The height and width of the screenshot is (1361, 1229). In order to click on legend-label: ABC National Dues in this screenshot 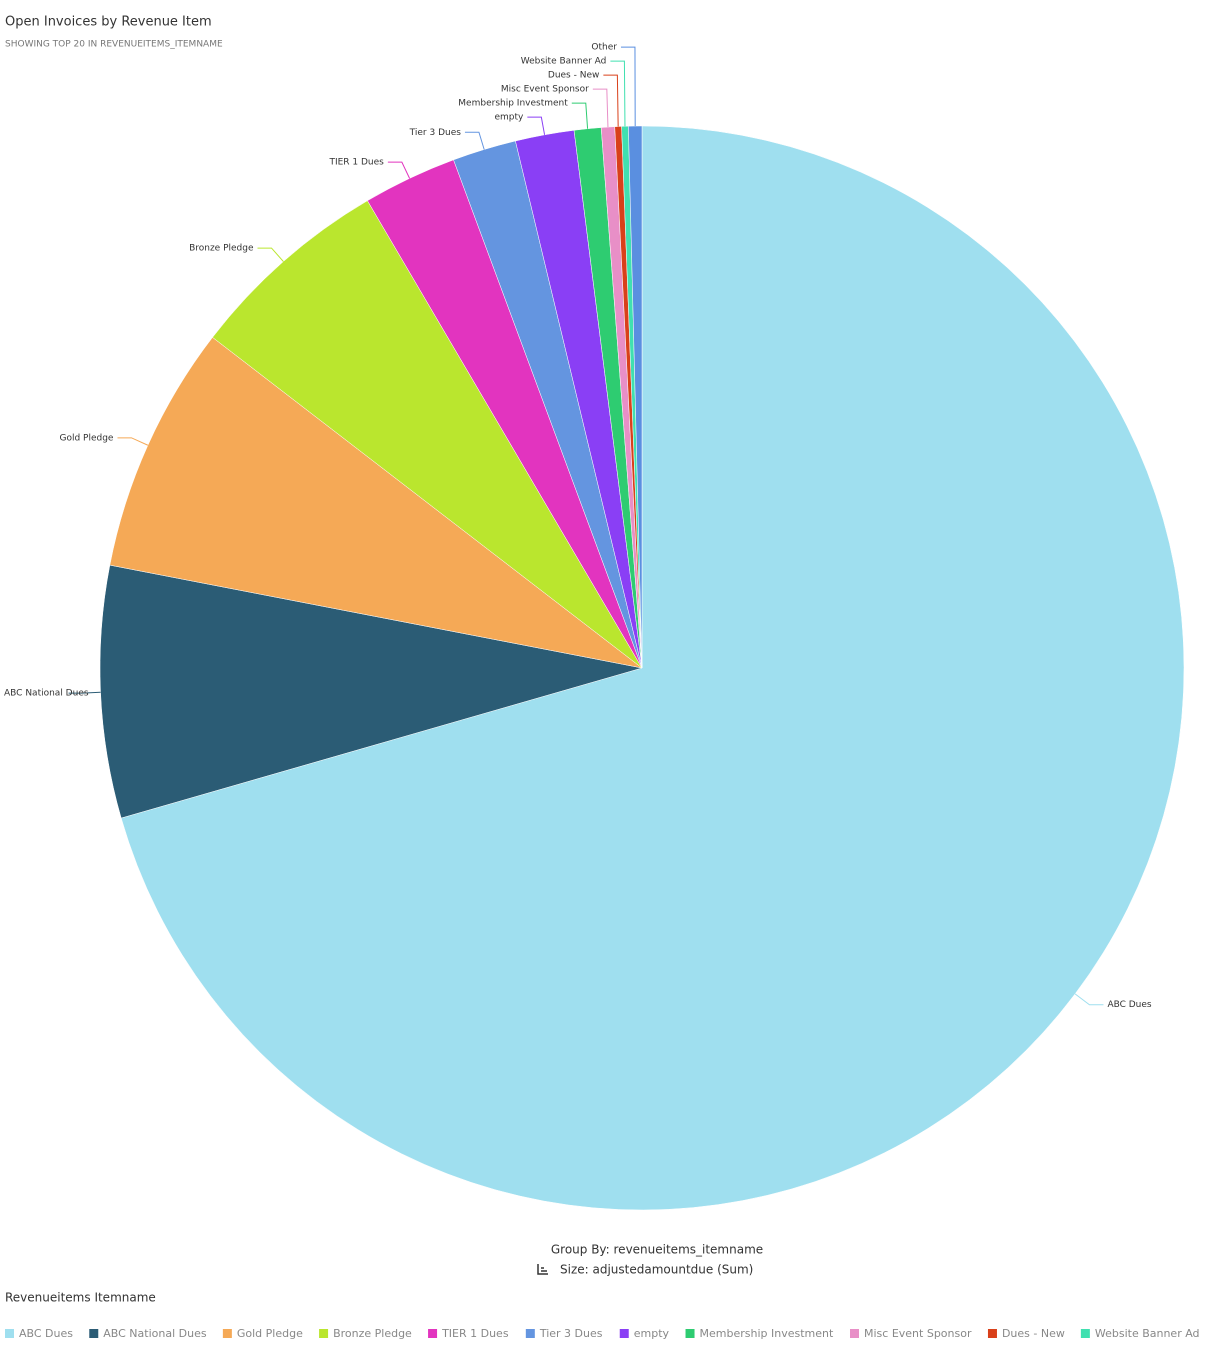, I will do `click(155, 1333)`.